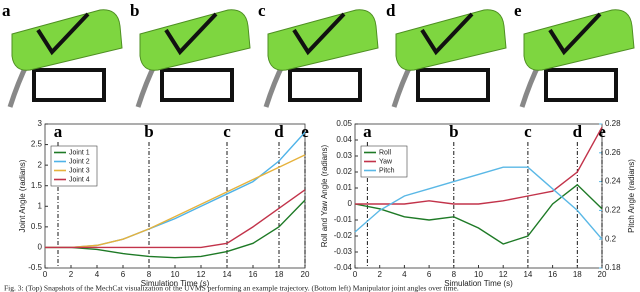 This screenshot has height=292, width=640. What do you see at coordinates (613, 181) in the screenshot?
I see `y2-tick-label: 0.24` at bounding box center [613, 181].